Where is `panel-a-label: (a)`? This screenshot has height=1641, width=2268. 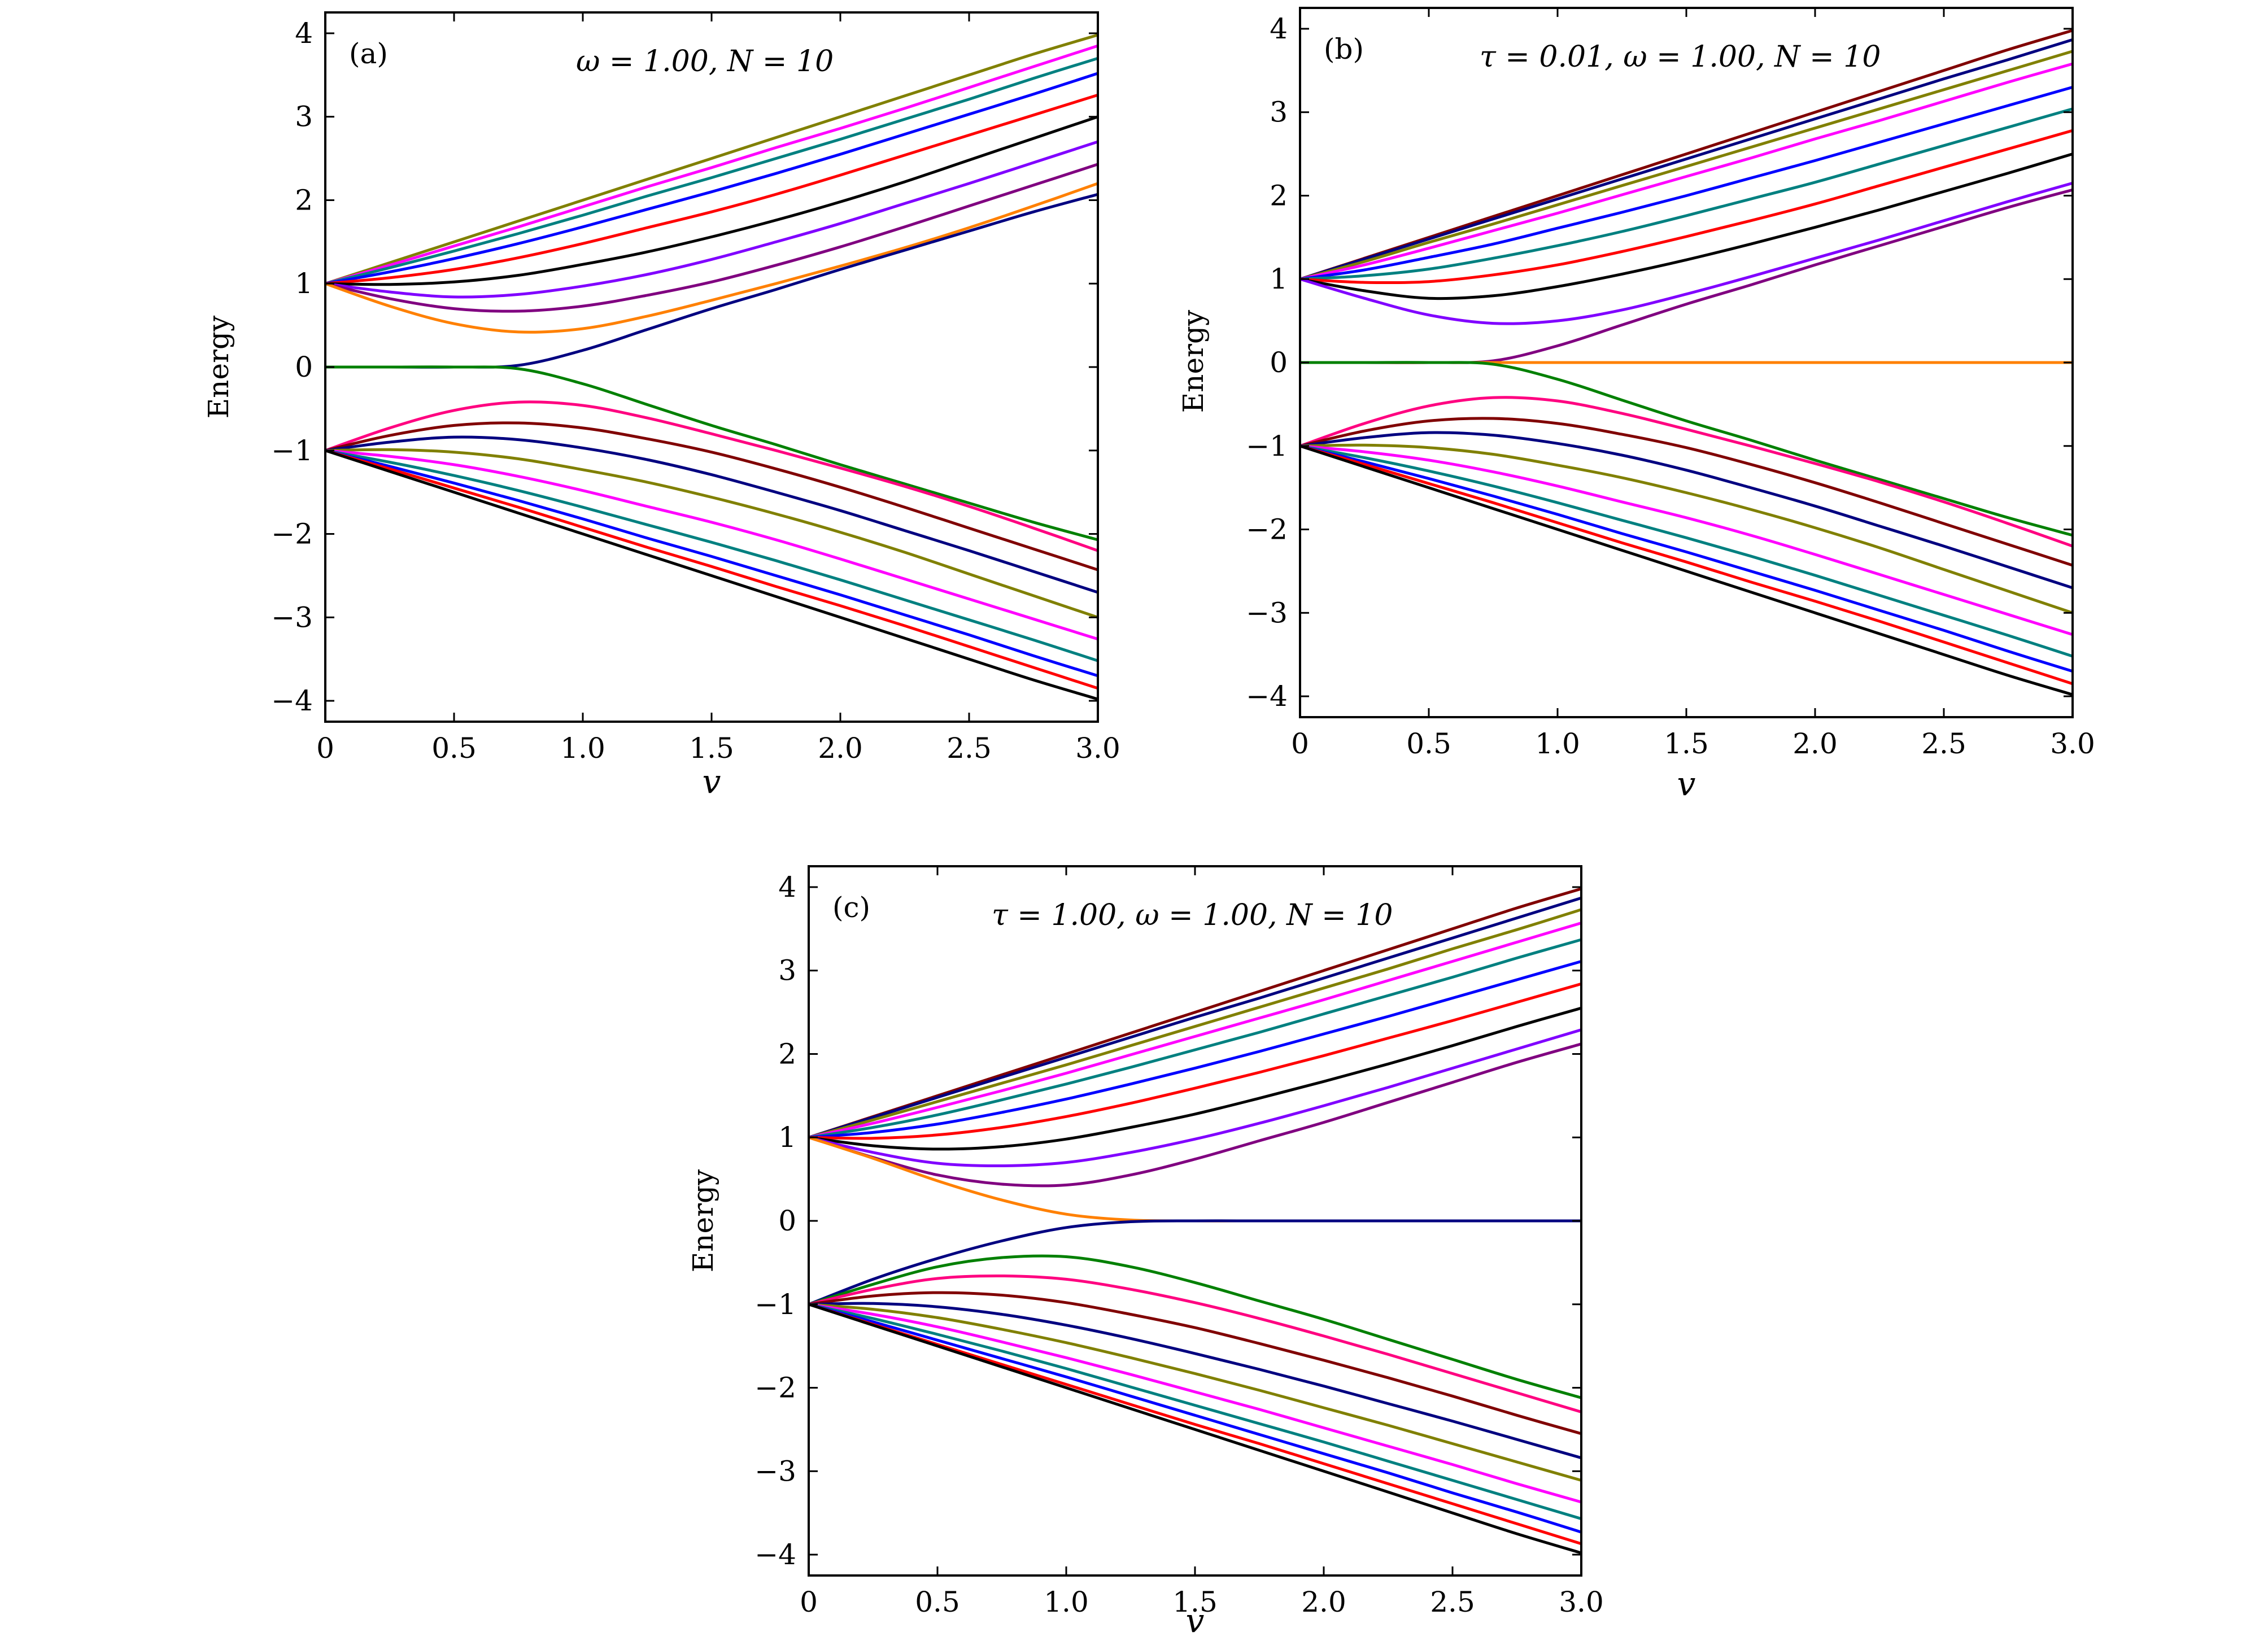
panel-a-label: (a) is located at coordinates (368, 53).